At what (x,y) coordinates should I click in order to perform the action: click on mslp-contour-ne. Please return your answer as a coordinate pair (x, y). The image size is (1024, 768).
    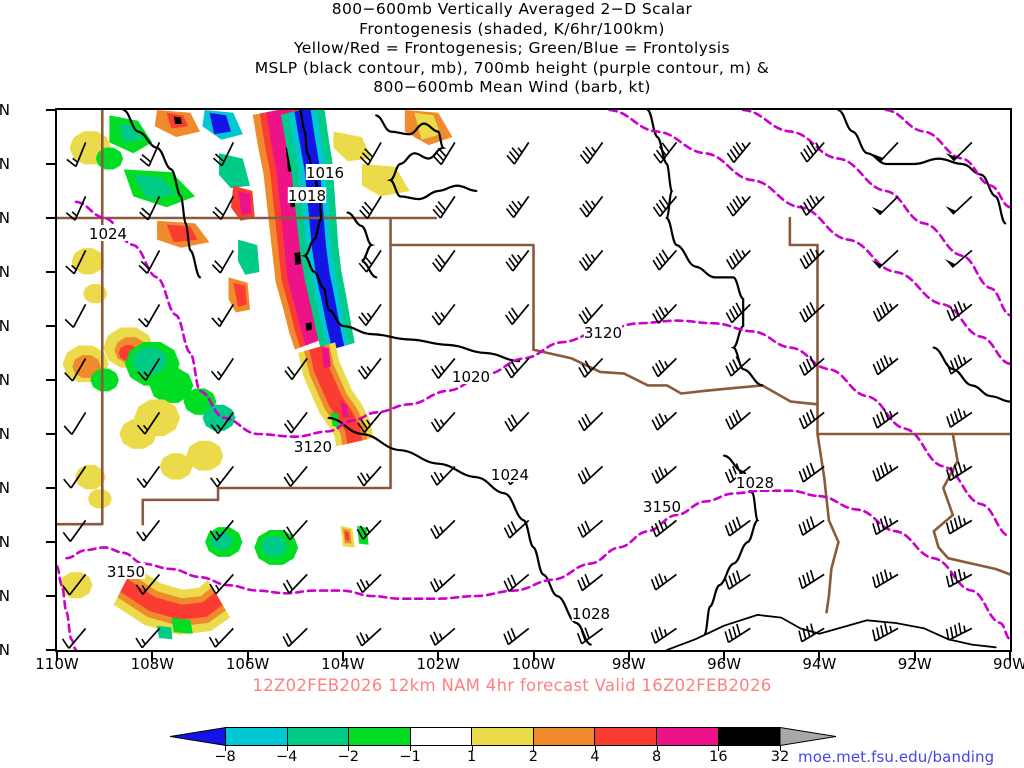
    Looking at the image, I should click on (910, 143).